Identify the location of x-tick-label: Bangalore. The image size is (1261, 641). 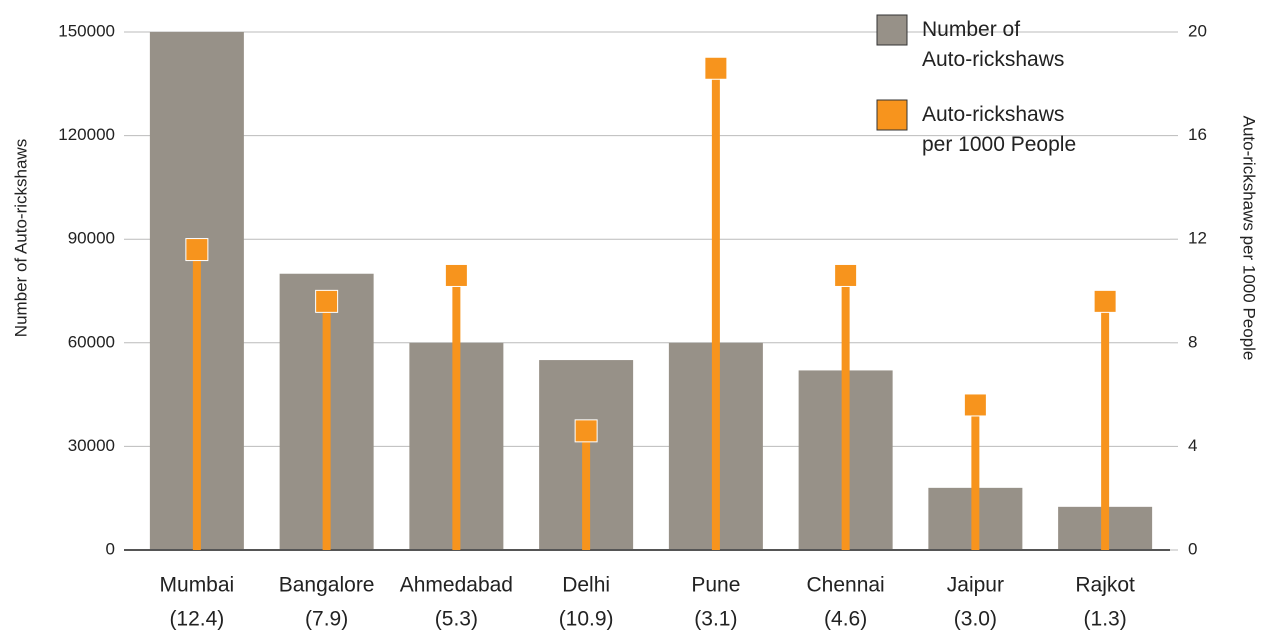
(327, 585).